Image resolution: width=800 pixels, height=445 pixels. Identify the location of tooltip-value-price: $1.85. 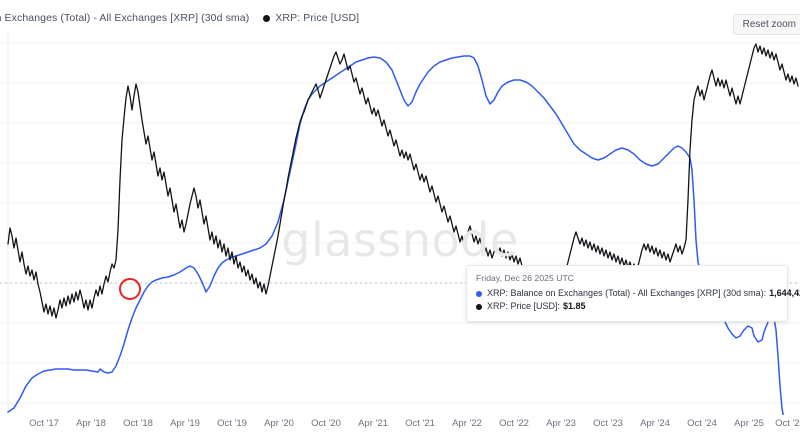
(574, 306).